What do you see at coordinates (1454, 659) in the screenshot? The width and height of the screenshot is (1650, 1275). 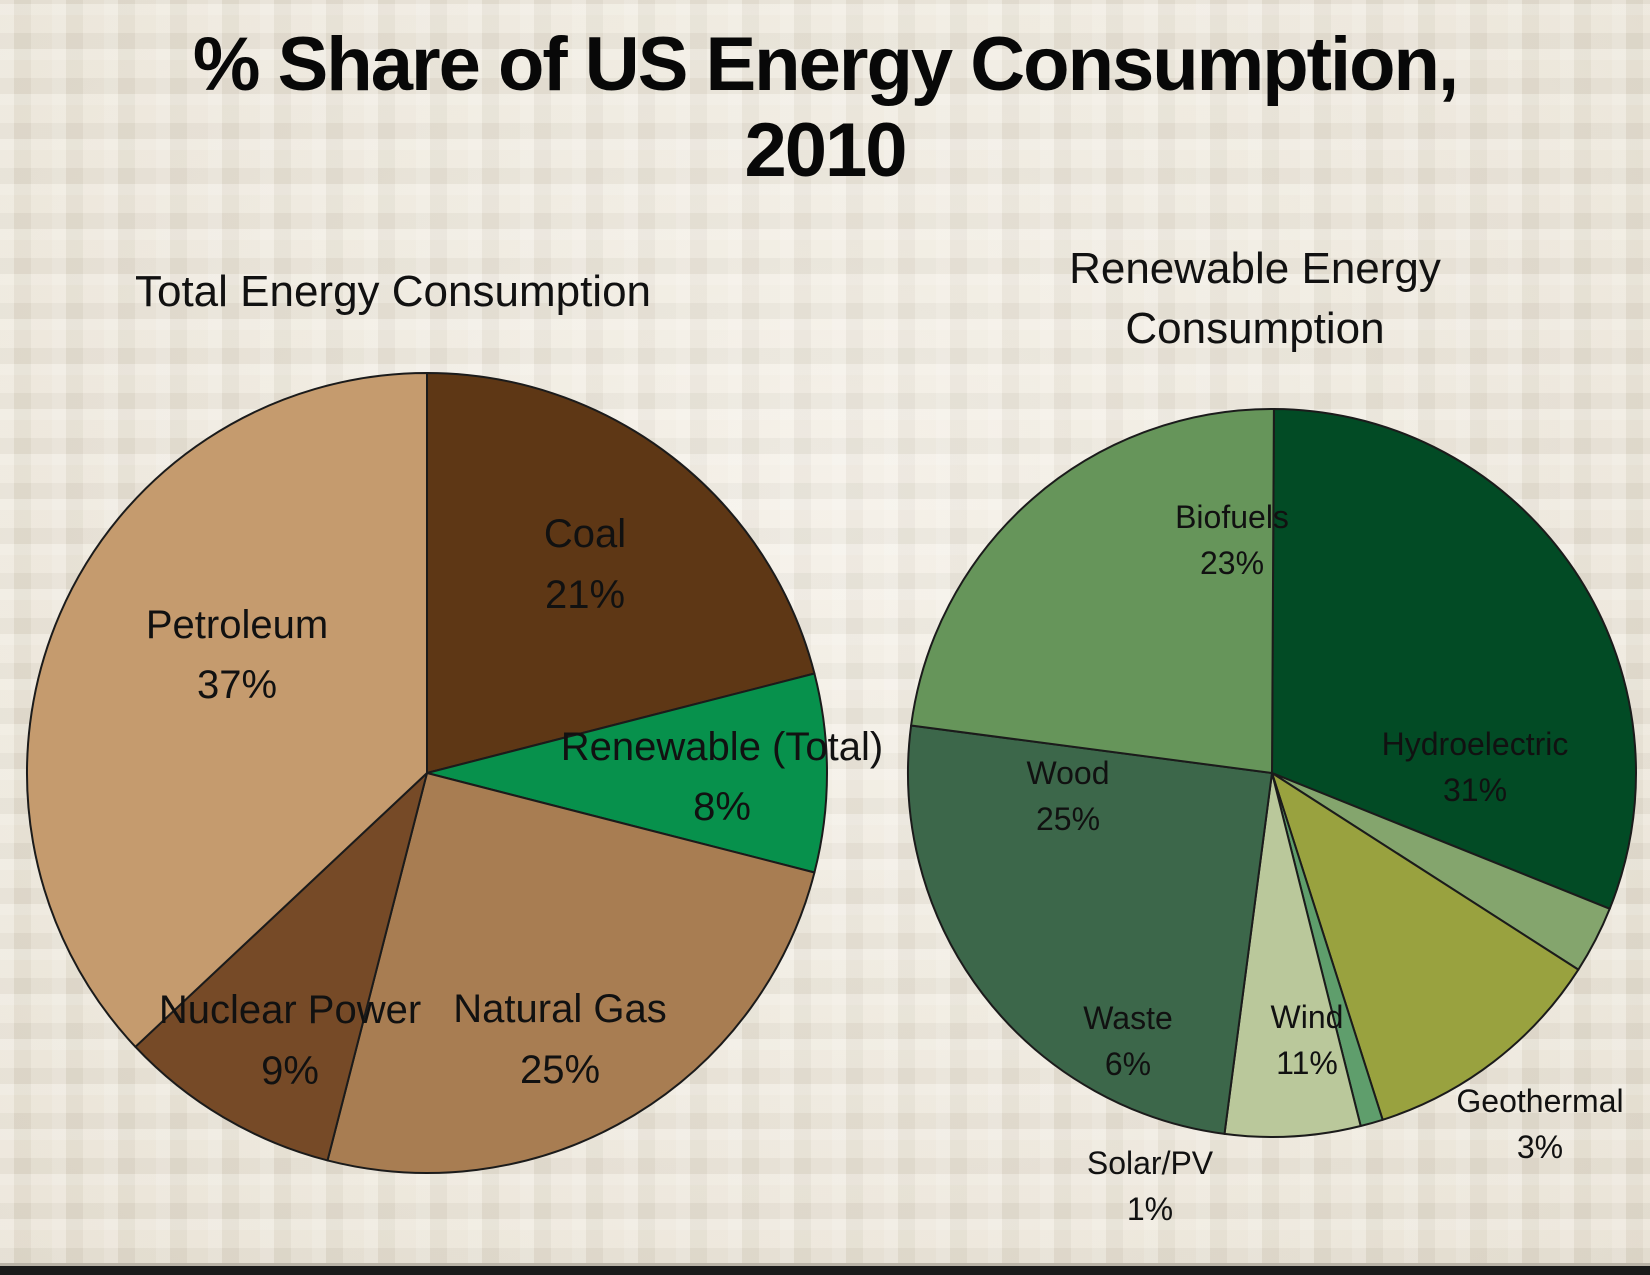 I see `renewable-slice-hydroelectric` at bounding box center [1454, 659].